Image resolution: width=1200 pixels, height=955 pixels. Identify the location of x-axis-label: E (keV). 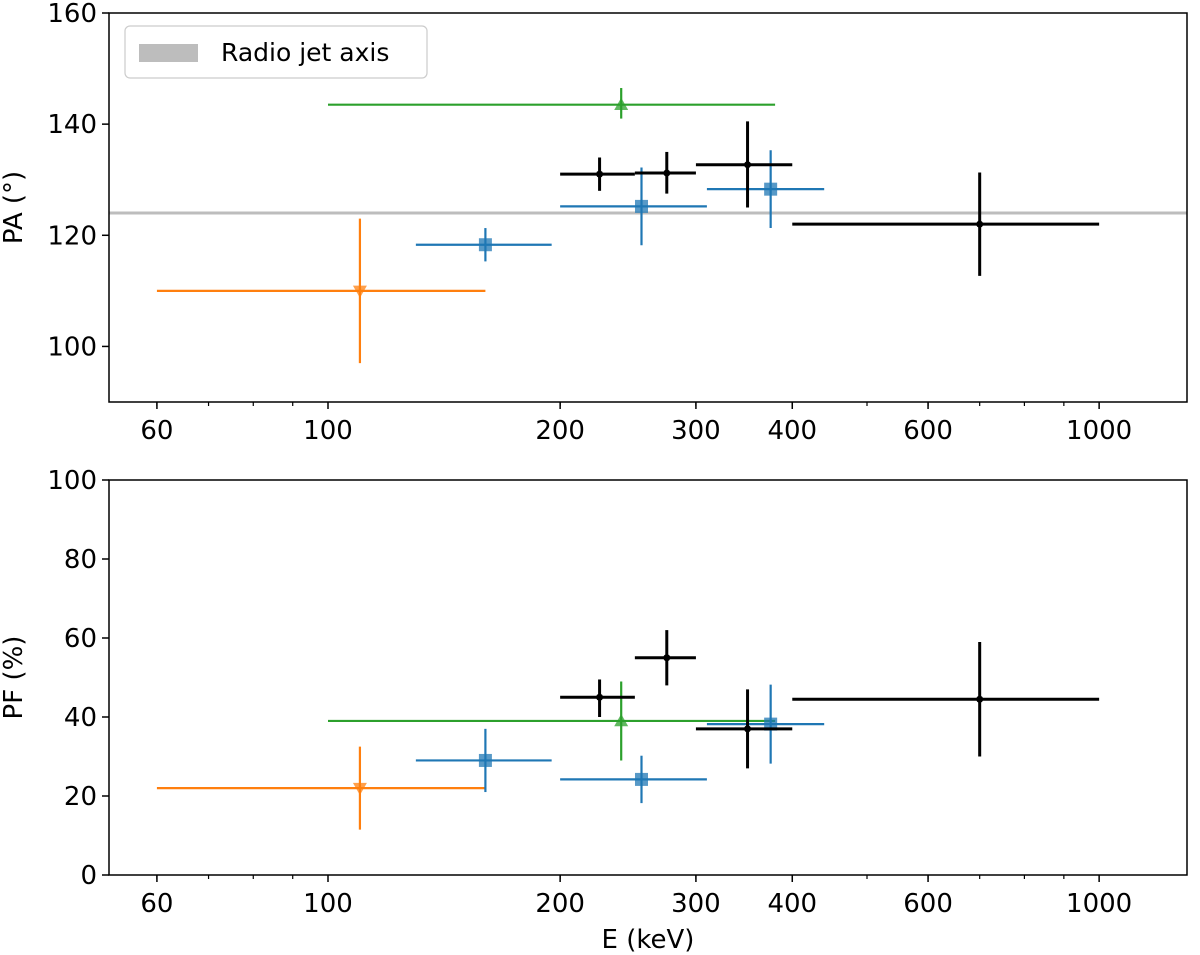
(648, 940).